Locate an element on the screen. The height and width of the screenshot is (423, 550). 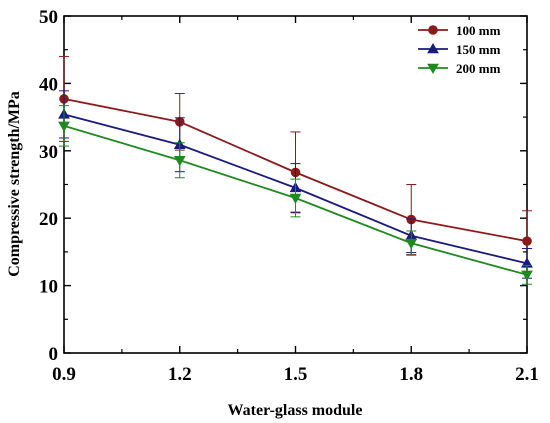
x-tick-label: 1.2 is located at coordinates (180, 374).